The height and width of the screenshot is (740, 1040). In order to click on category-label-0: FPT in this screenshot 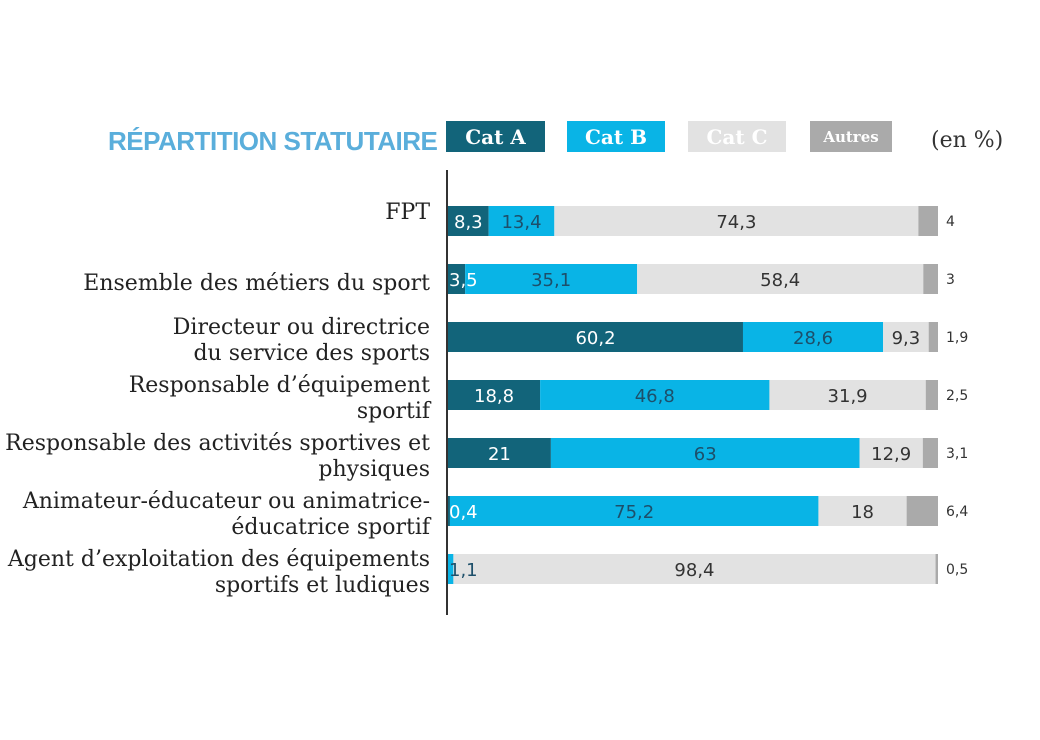, I will do `click(407, 212)`.